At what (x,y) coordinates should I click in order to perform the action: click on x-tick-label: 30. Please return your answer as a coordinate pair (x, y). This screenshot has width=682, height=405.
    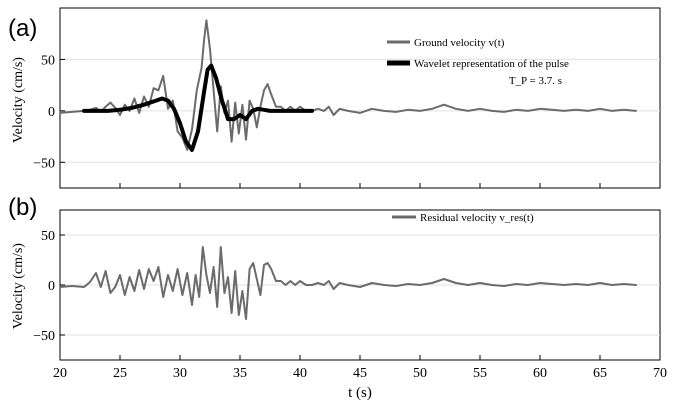
    Looking at the image, I should click on (180, 373).